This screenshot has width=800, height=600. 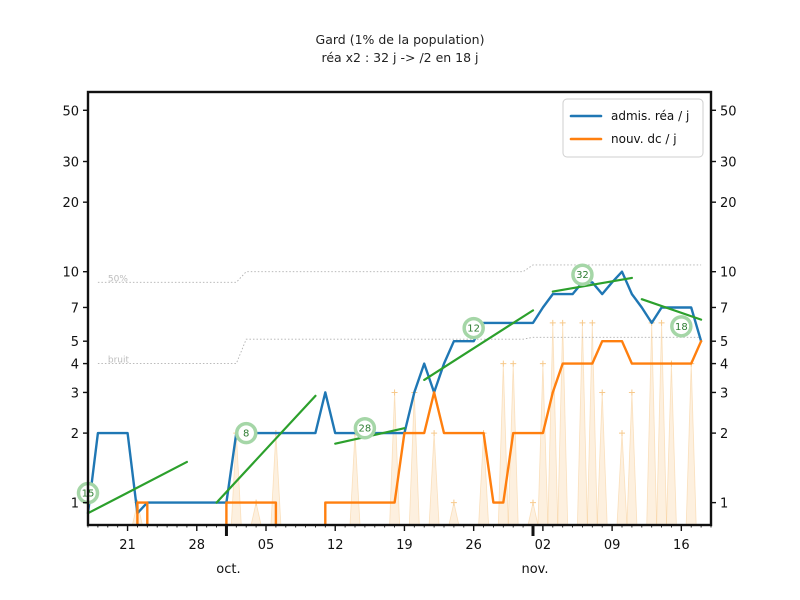 What do you see at coordinates (650, 116) in the screenshot?
I see `legend-label: admis. réa / j` at bounding box center [650, 116].